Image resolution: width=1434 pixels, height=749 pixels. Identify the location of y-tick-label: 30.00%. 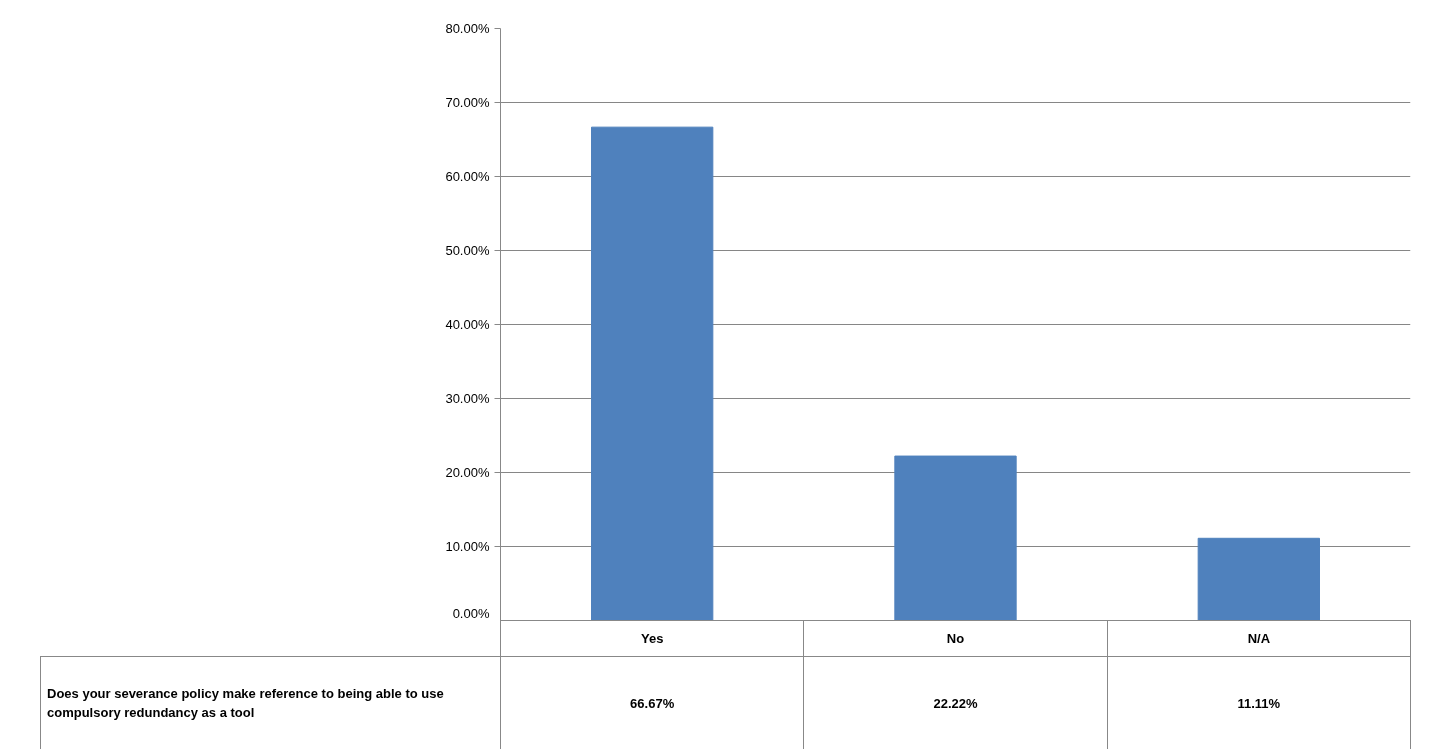
(467, 398).